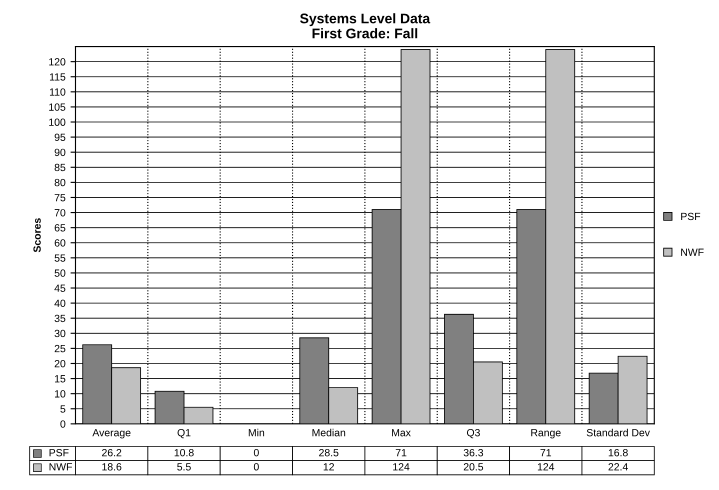 This screenshot has height=490, width=719. I want to click on data-label: 28.5, so click(328, 452).